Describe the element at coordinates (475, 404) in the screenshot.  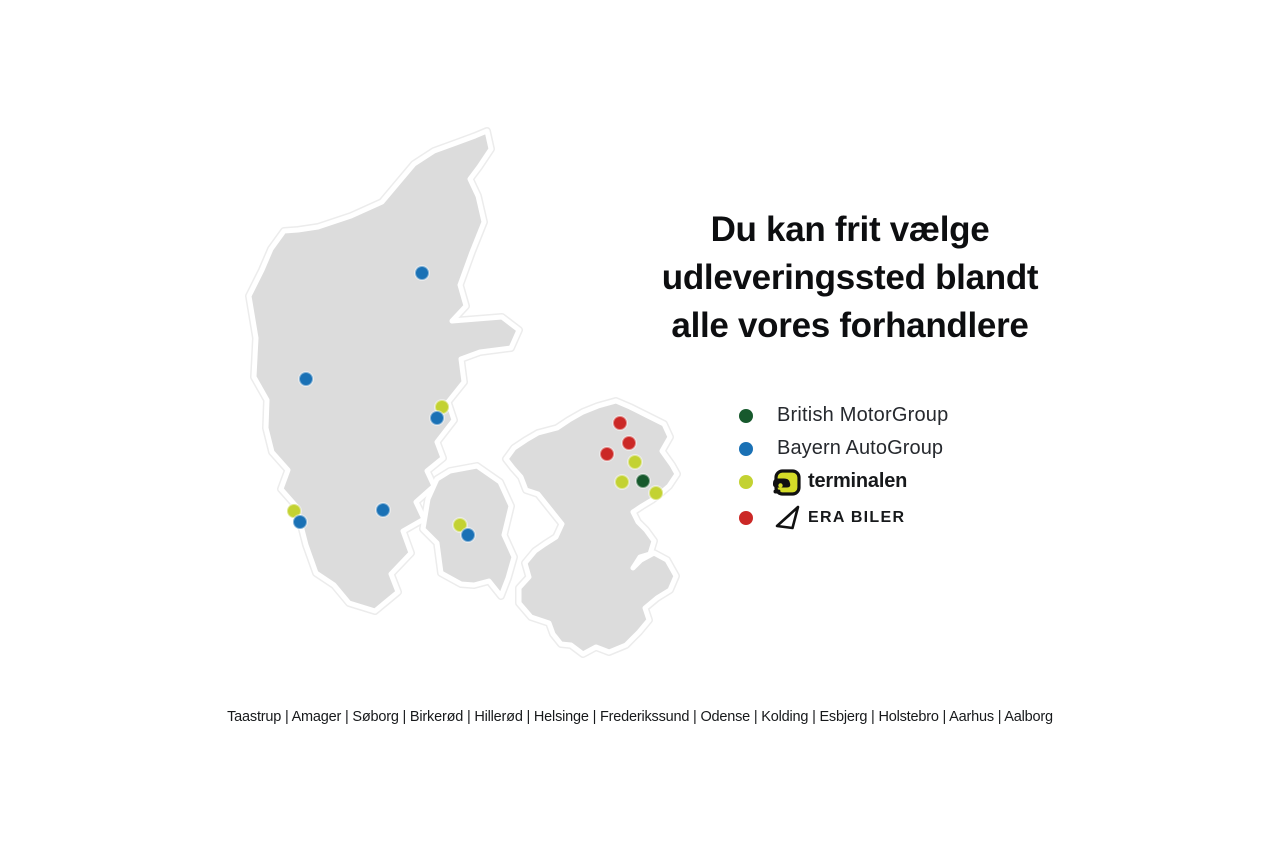
I see `dealer-location-dots` at that location.